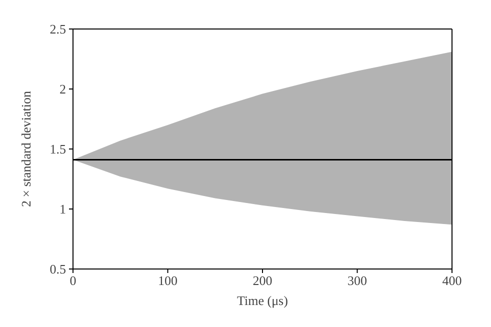 This screenshot has height=327, width=491. What do you see at coordinates (58, 269) in the screenshot?
I see `y-tick-label: 0.5` at bounding box center [58, 269].